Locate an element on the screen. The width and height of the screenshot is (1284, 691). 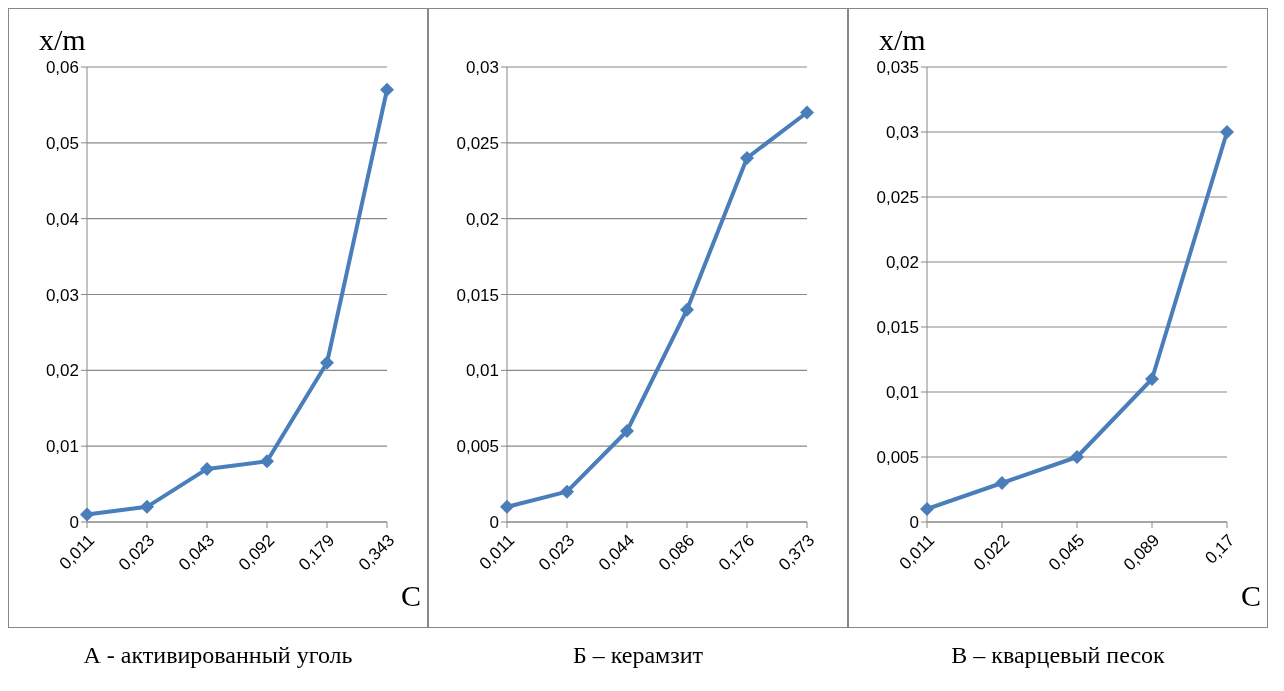
y-tick-label: 0,06 is located at coordinates (62, 68).